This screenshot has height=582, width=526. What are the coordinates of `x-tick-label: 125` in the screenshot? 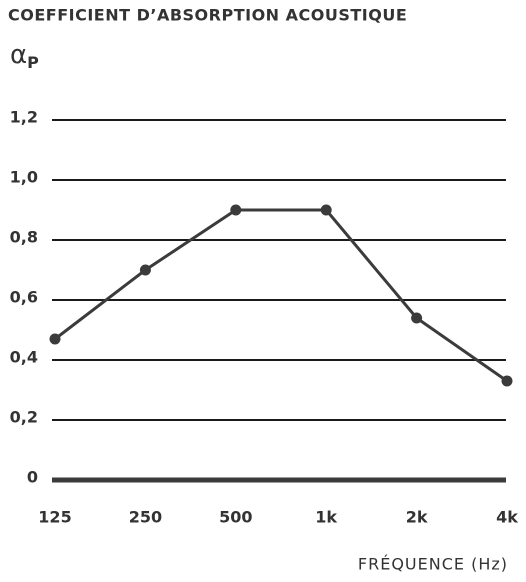 It's located at (54, 517).